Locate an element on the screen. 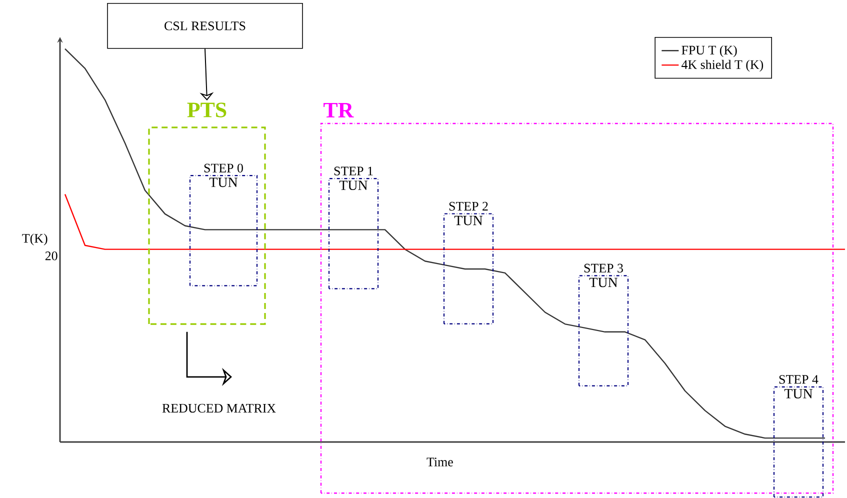 The height and width of the screenshot is (498, 847). annotation: STEP 2 is located at coordinates (468, 206).